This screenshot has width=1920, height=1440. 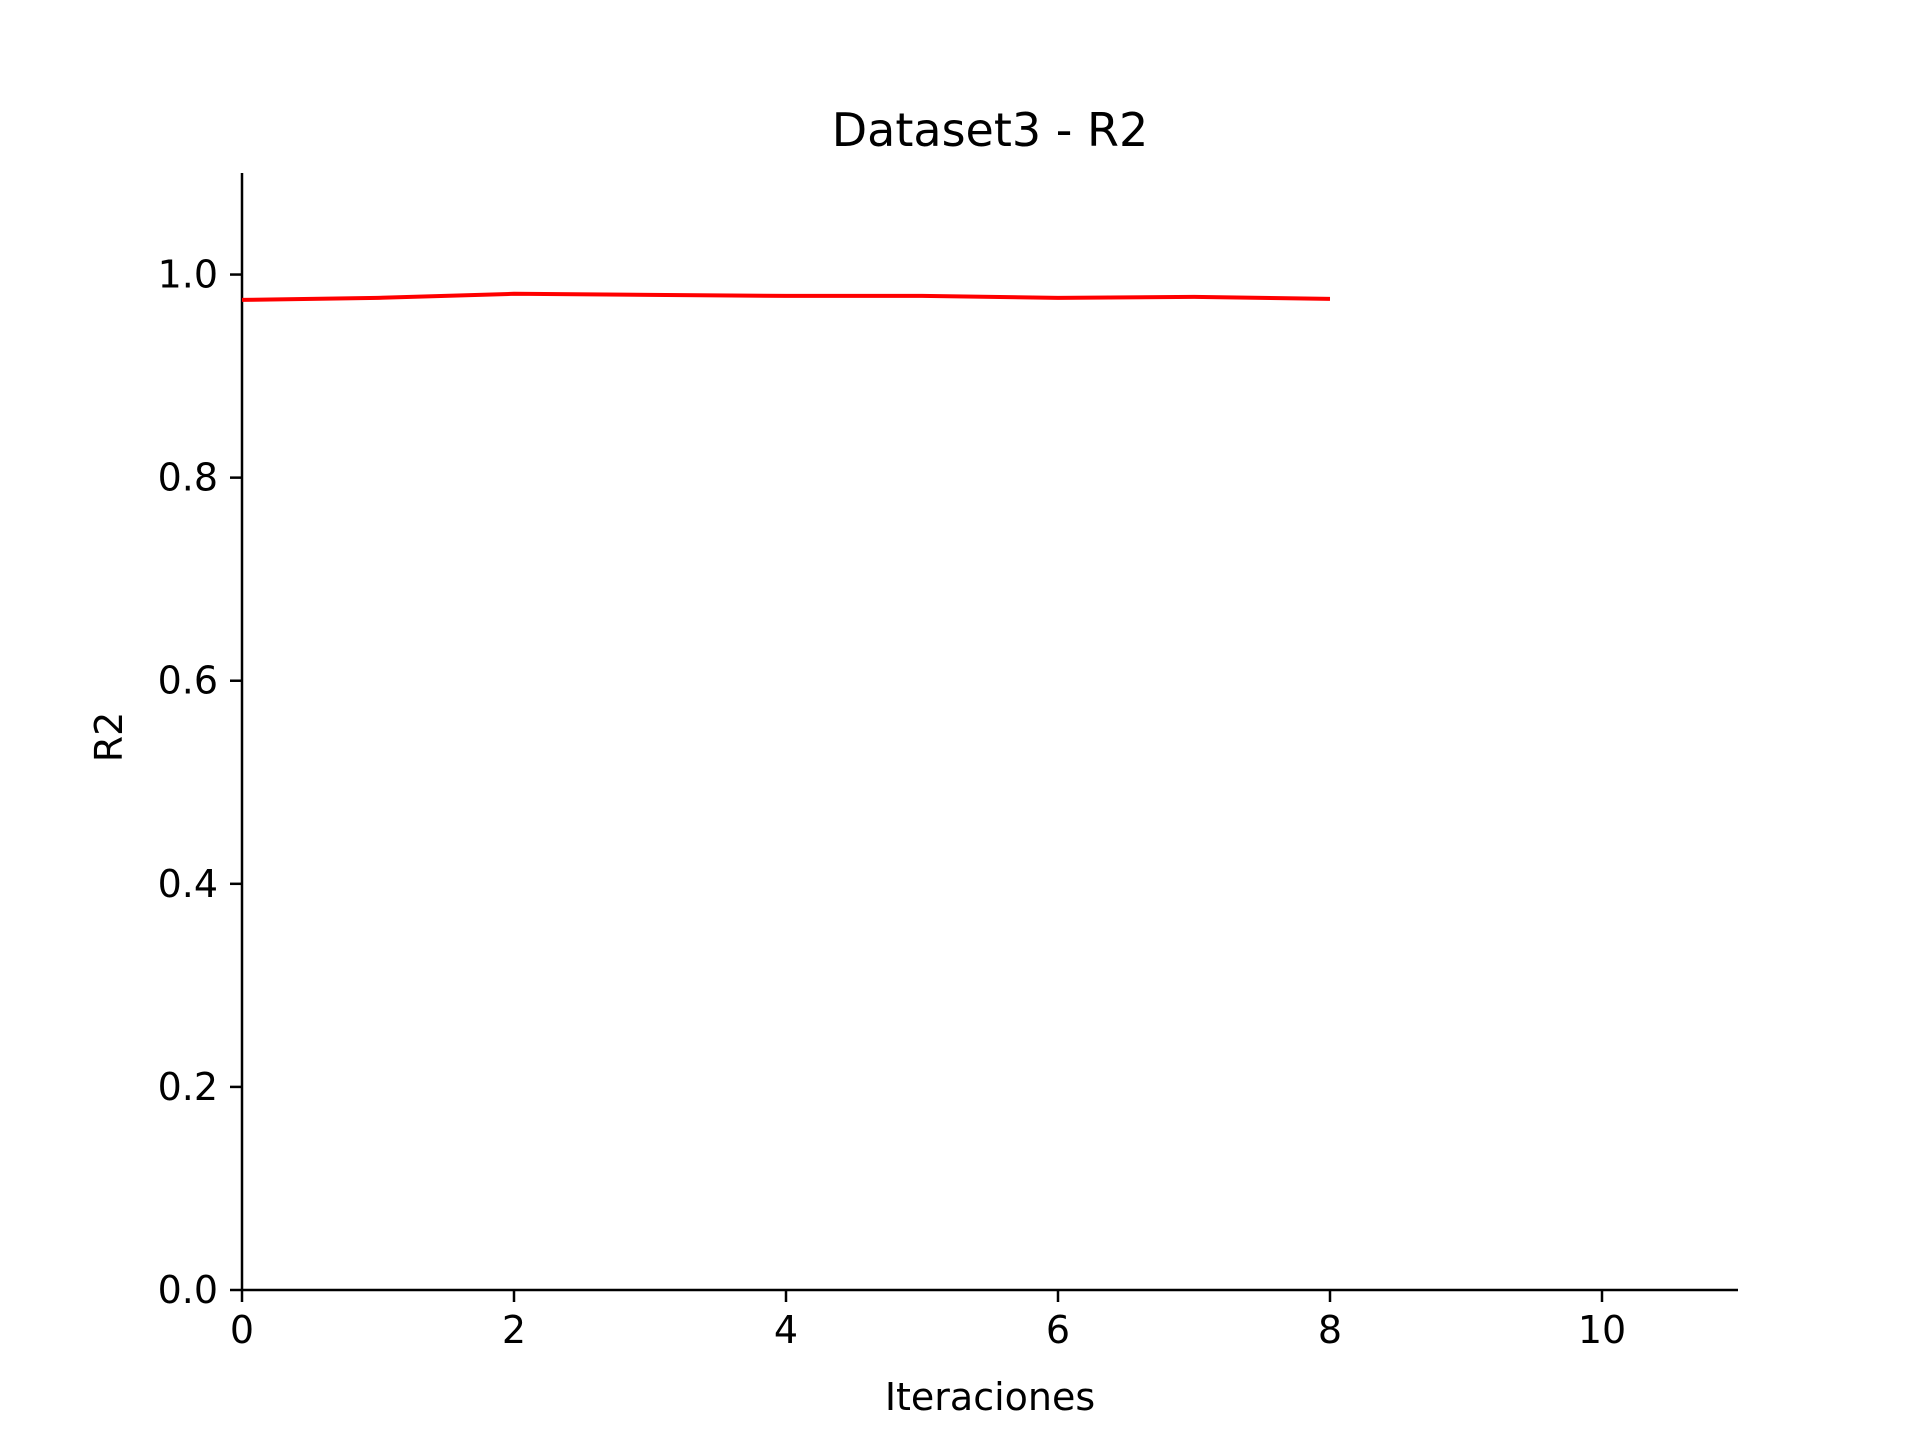 I want to click on y-axis-label: R2, so click(x=109, y=737).